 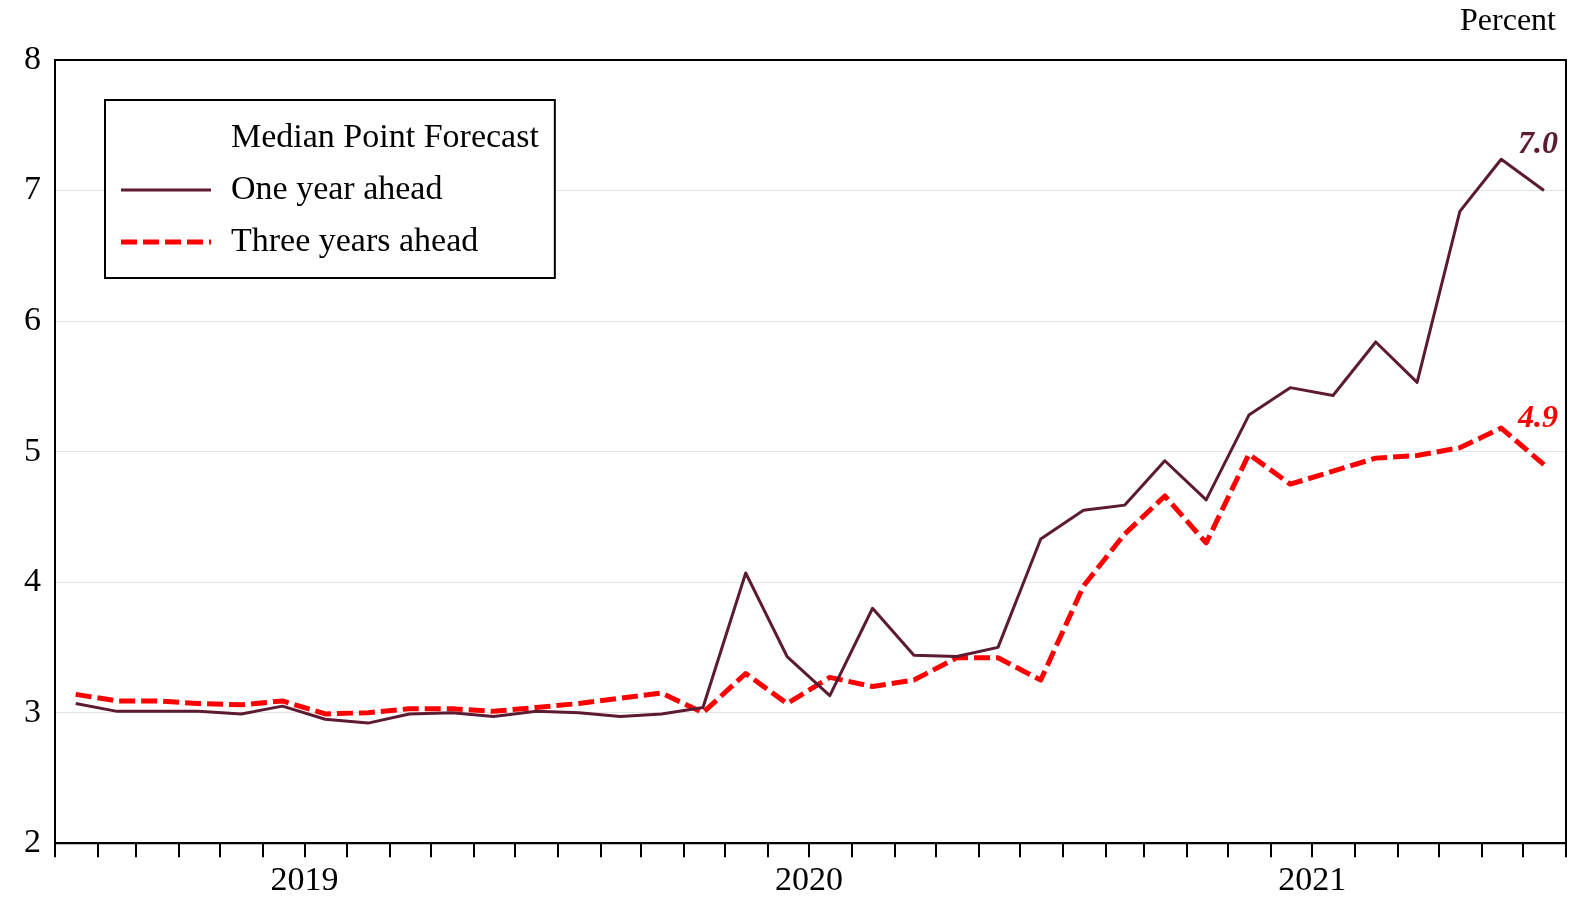 I want to click on y-tick-label: 2, so click(x=32, y=841).